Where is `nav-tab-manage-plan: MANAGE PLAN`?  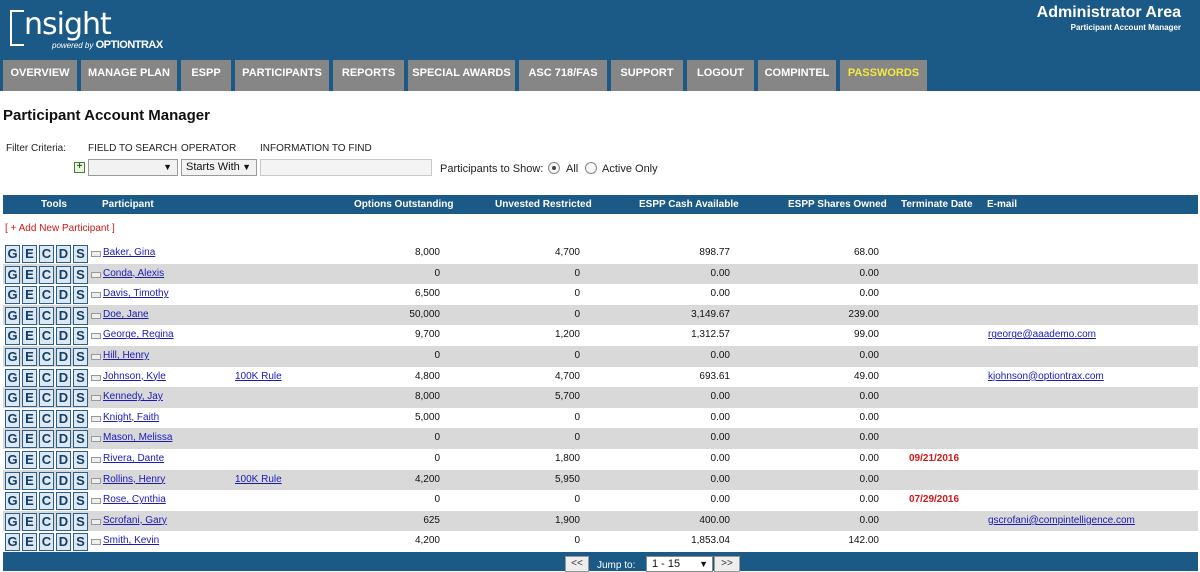
nav-tab-manage-plan: MANAGE PLAN is located at coordinates (129, 75).